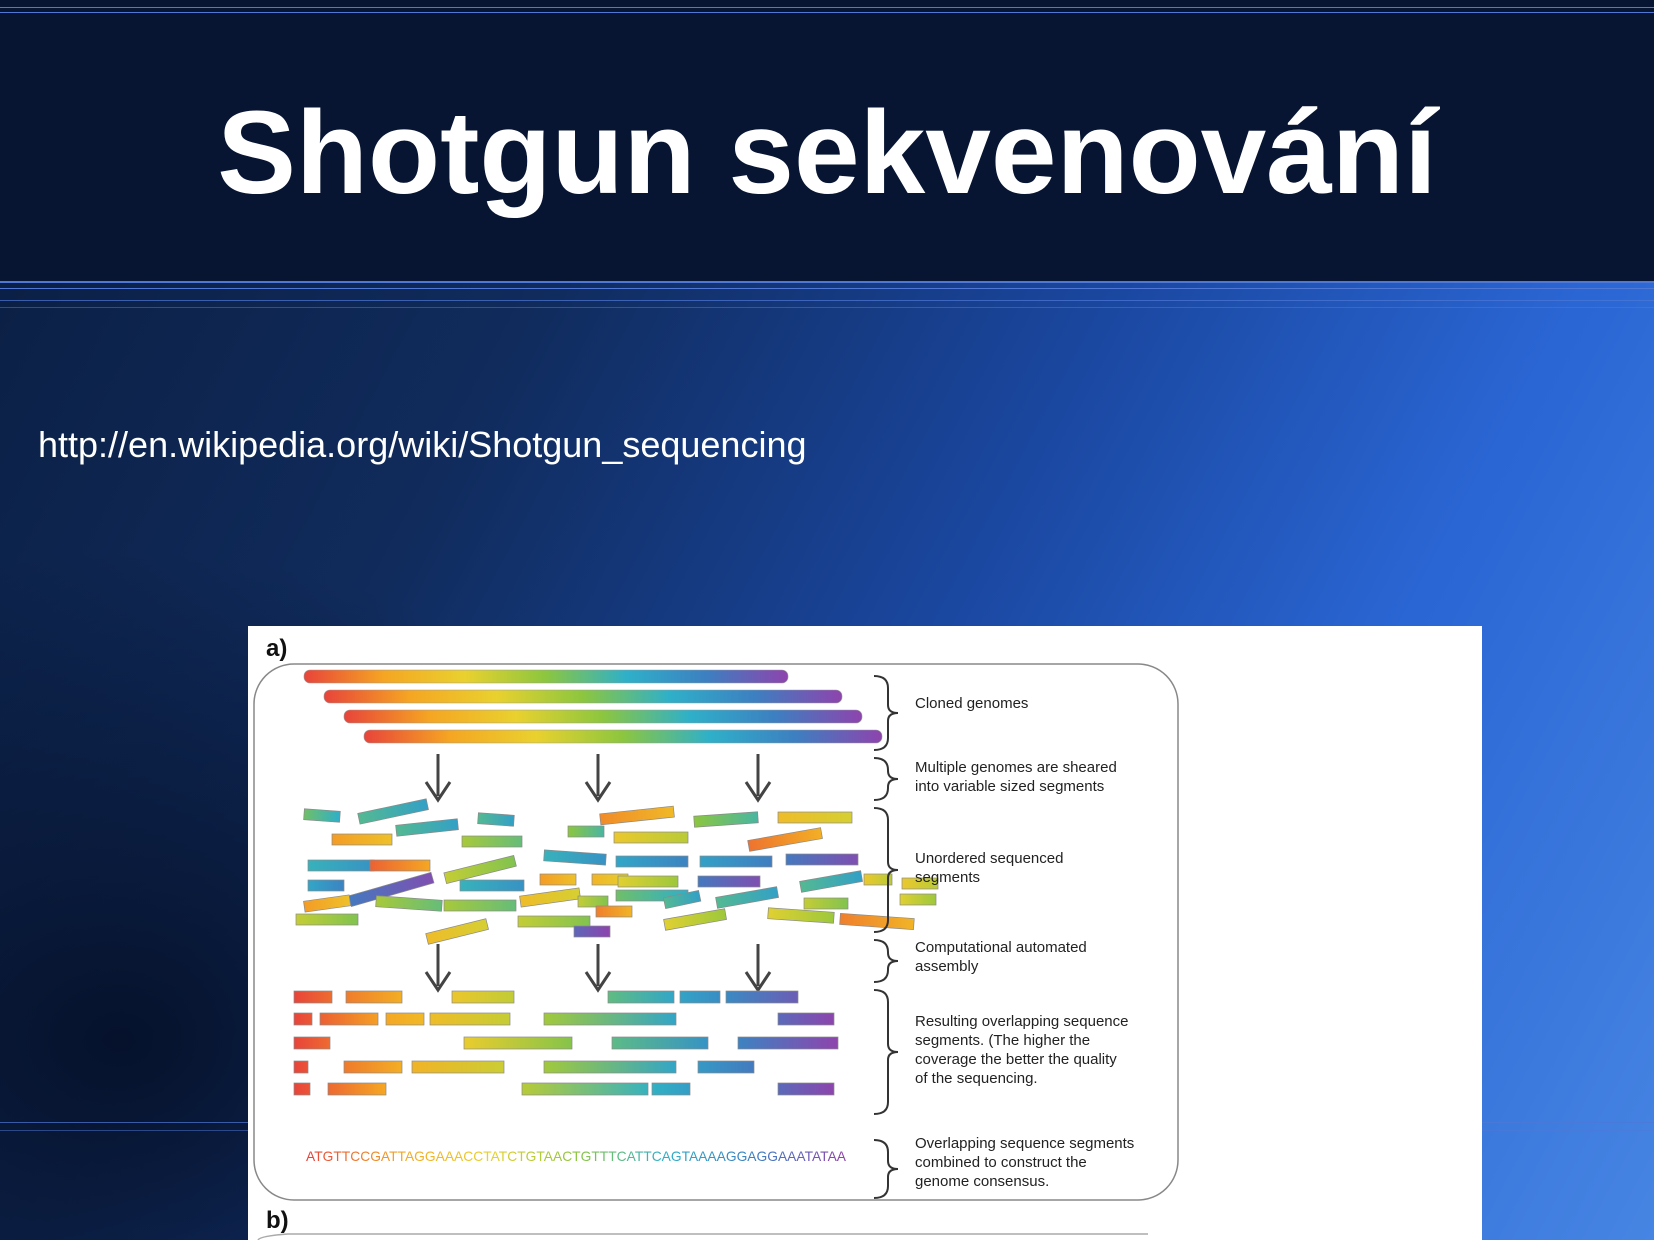 The width and height of the screenshot is (1654, 1240). I want to click on step-label-line: Multiple genomes are sheared, so click(1016, 767).